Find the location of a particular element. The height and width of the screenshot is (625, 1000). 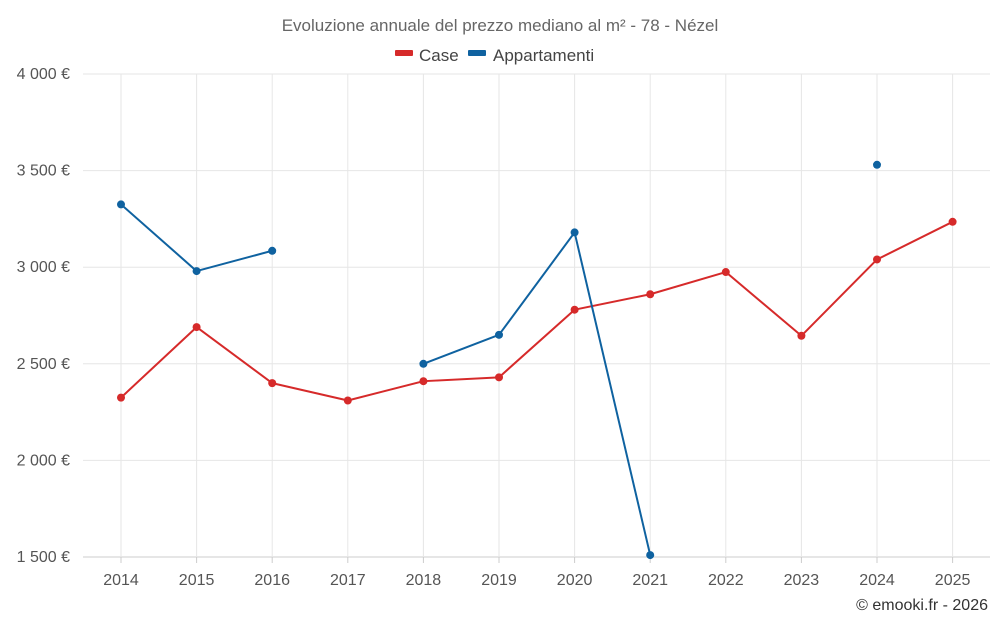

x-tick-label: 2018 is located at coordinates (424, 580).